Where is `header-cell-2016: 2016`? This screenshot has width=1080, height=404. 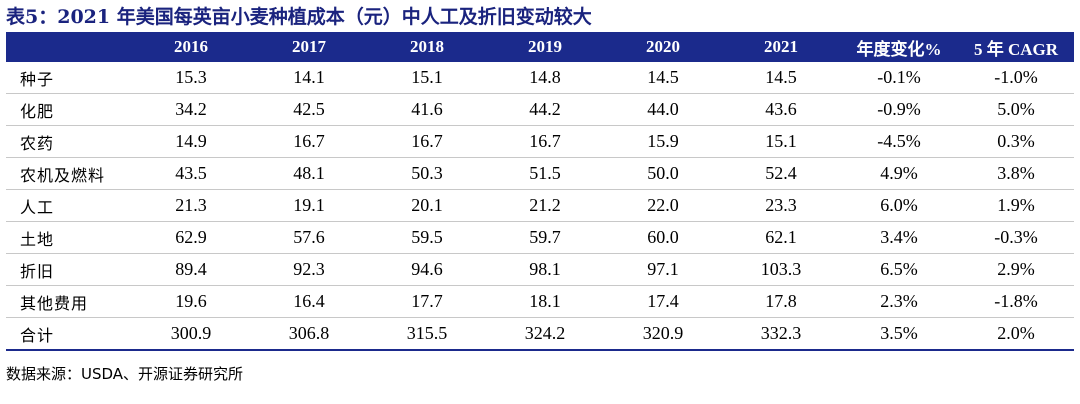
header-cell-2016: 2016 is located at coordinates (191, 47).